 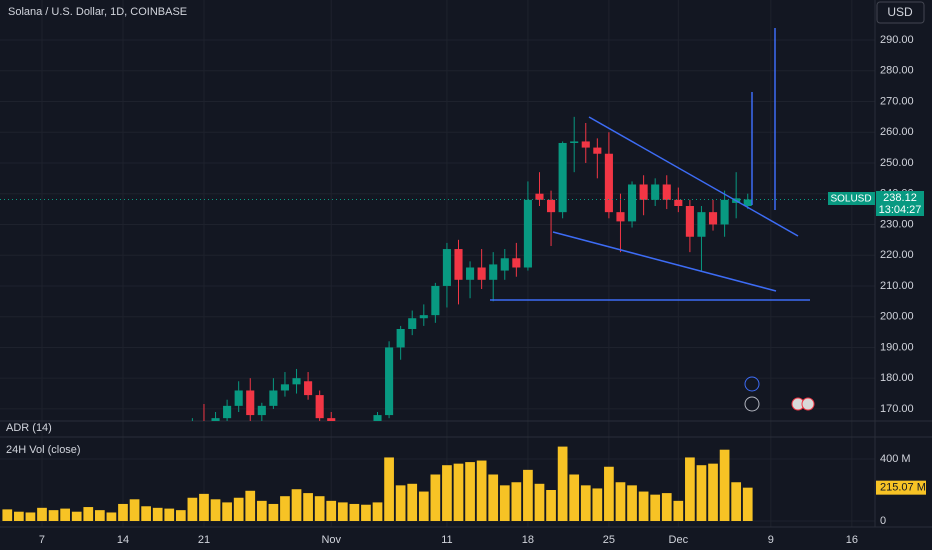 I want to click on y-tick-label: 210.00, so click(x=897, y=286).